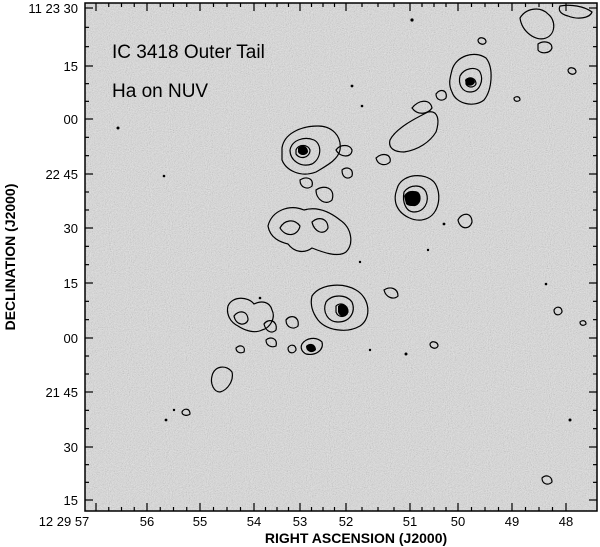 This screenshot has height=547, width=600. Describe the element at coordinates (300, 521) in the screenshot. I see `x-tick-label: 53` at that location.